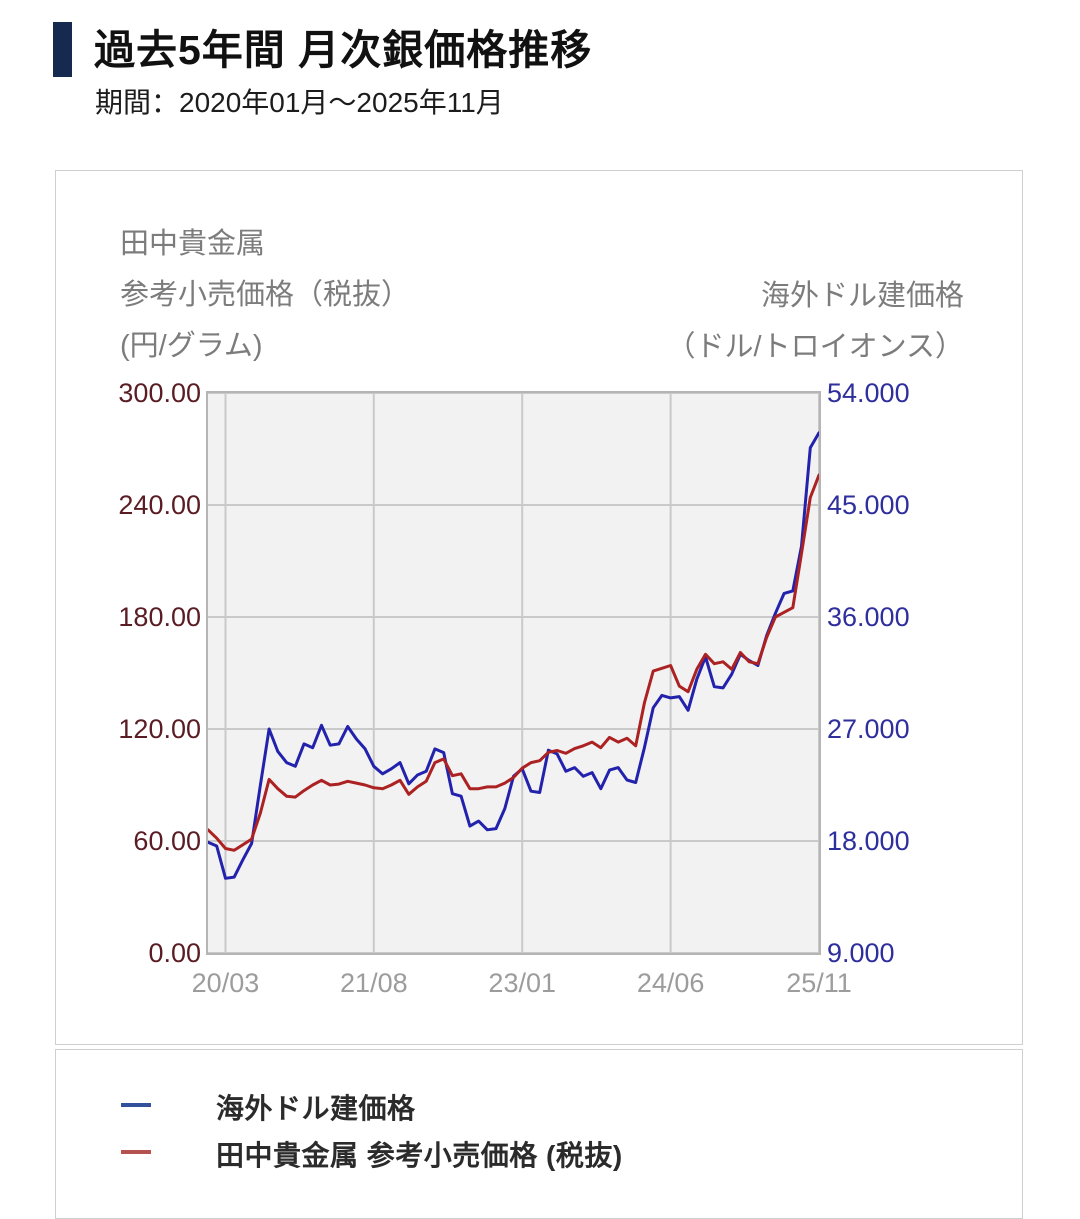  What do you see at coordinates (159, 393) in the screenshot?
I see `left-axis-tick-label: 300.00` at bounding box center [159, 393].